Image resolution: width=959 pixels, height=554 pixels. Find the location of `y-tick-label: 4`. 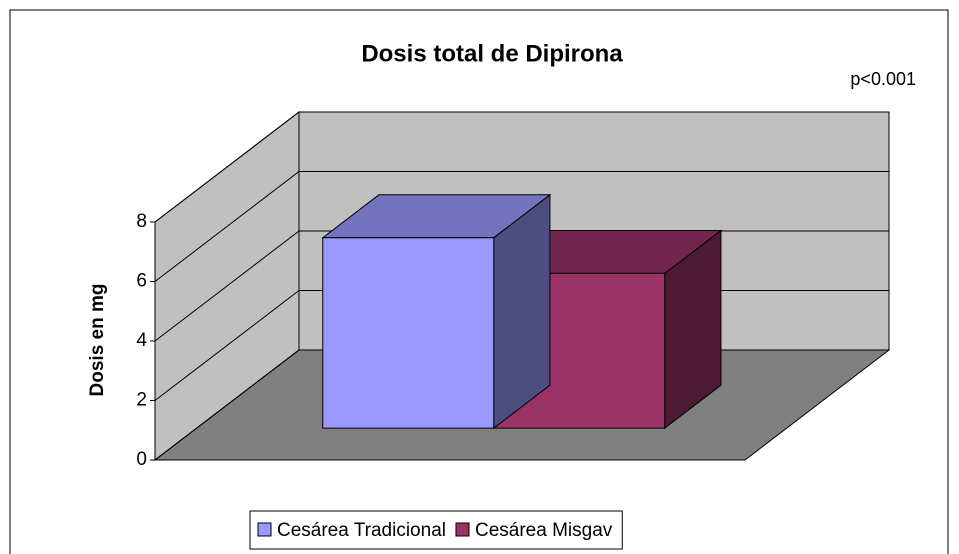

y-tick-label: 4 is located at coordinates (141, 340).